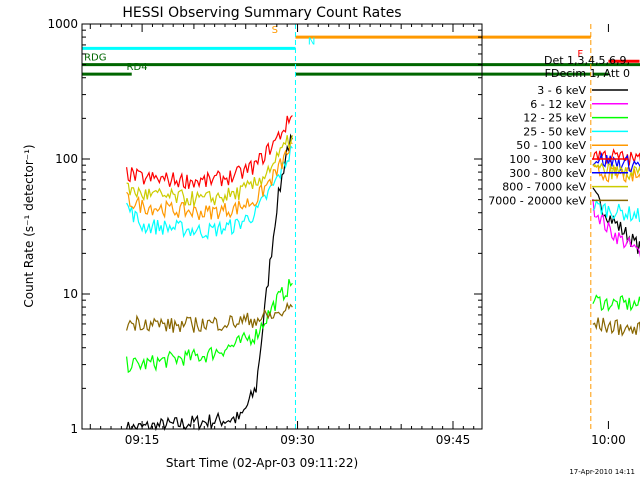 The image size is (640, 480). What do you see at coordinates (554, 118) in the screenshot?
I see `legend-label: 12 - 25 keV` at bounding box center [554, 118].